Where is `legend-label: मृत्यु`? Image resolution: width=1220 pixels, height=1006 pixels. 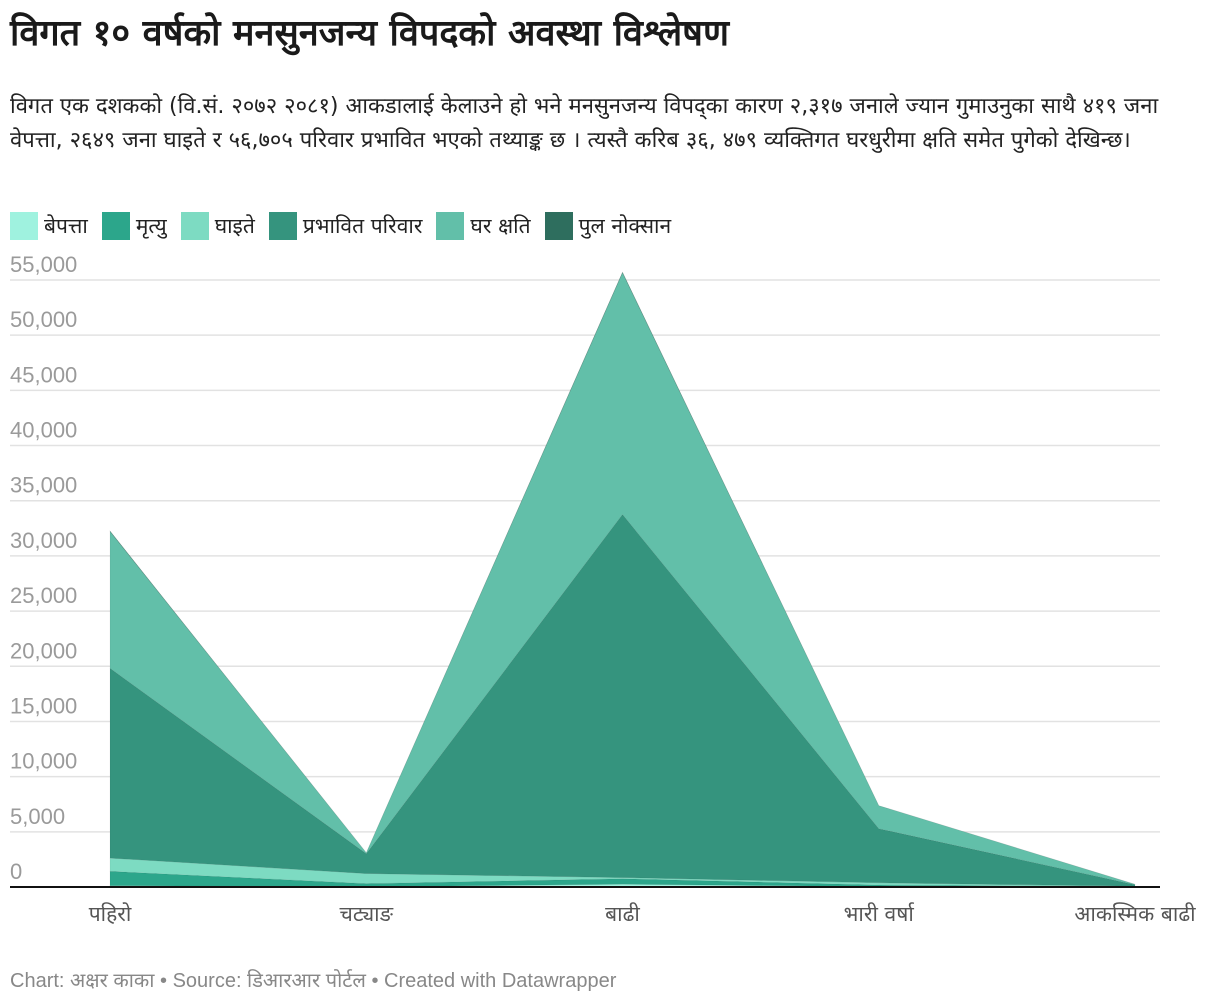
legend-label: मृत्यु is located at coordinates (151, 226).